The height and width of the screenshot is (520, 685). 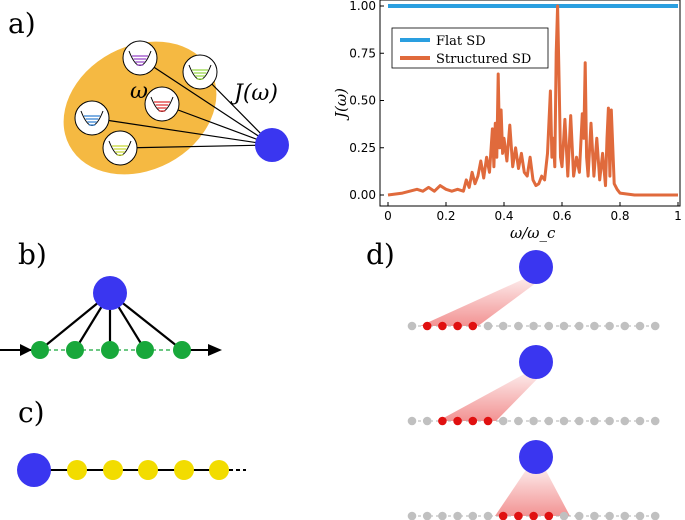 I want to click on legend-label-flat: Flat SD, so click(x=461, y=41).